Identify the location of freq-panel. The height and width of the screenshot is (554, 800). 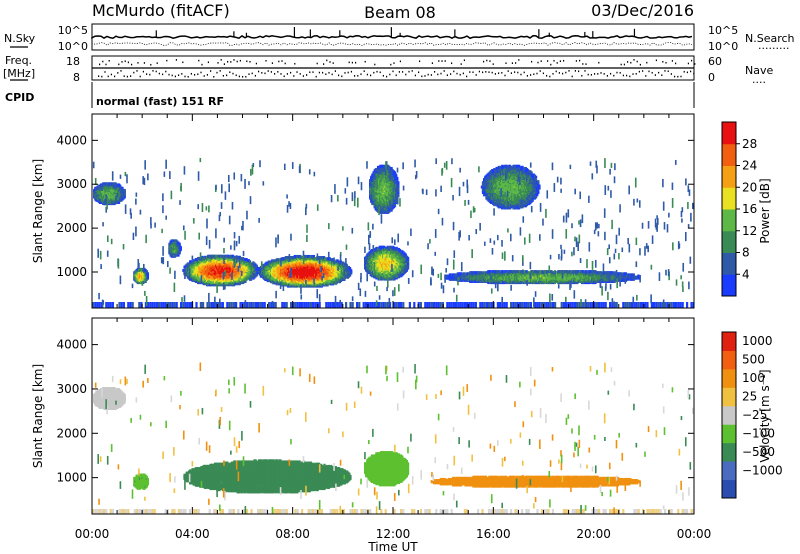
(393, 68).